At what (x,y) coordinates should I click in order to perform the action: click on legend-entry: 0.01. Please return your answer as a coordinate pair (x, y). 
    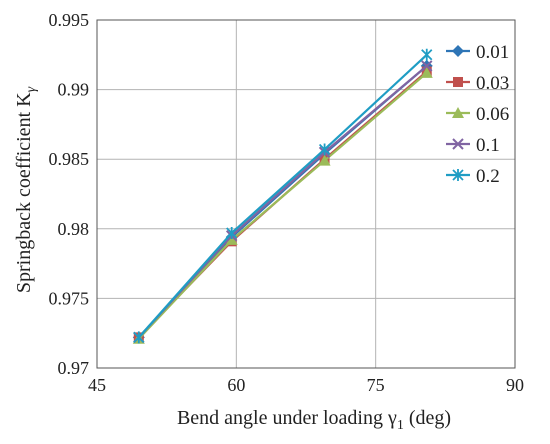
    Looking at the image, I should click on (477, 52).